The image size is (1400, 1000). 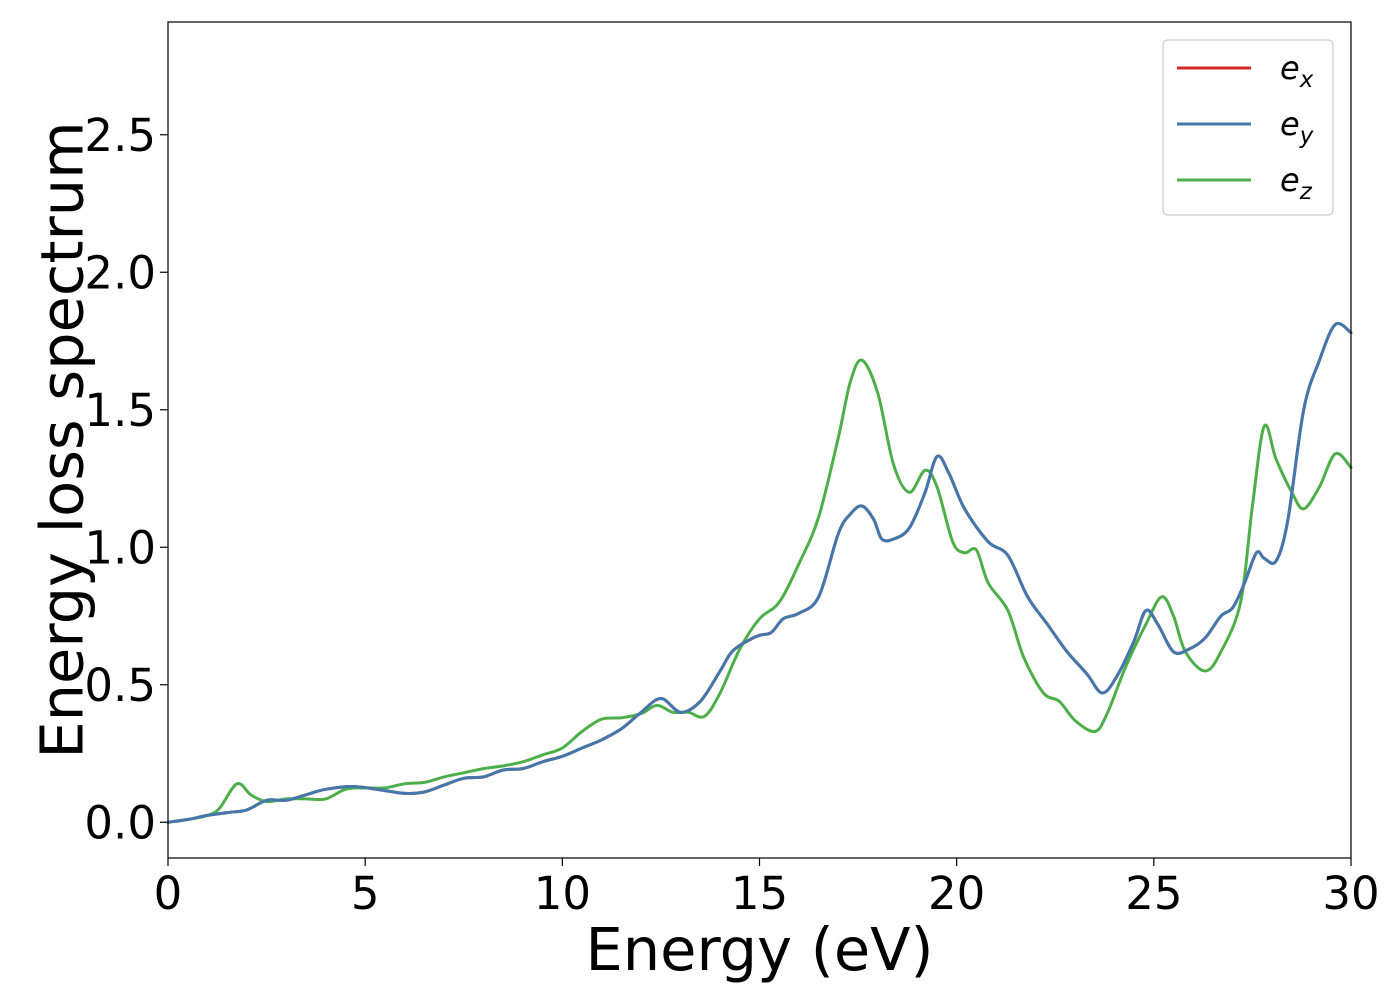 I want to click on y-tick-label: 2.5, so click(x=120, y=135).